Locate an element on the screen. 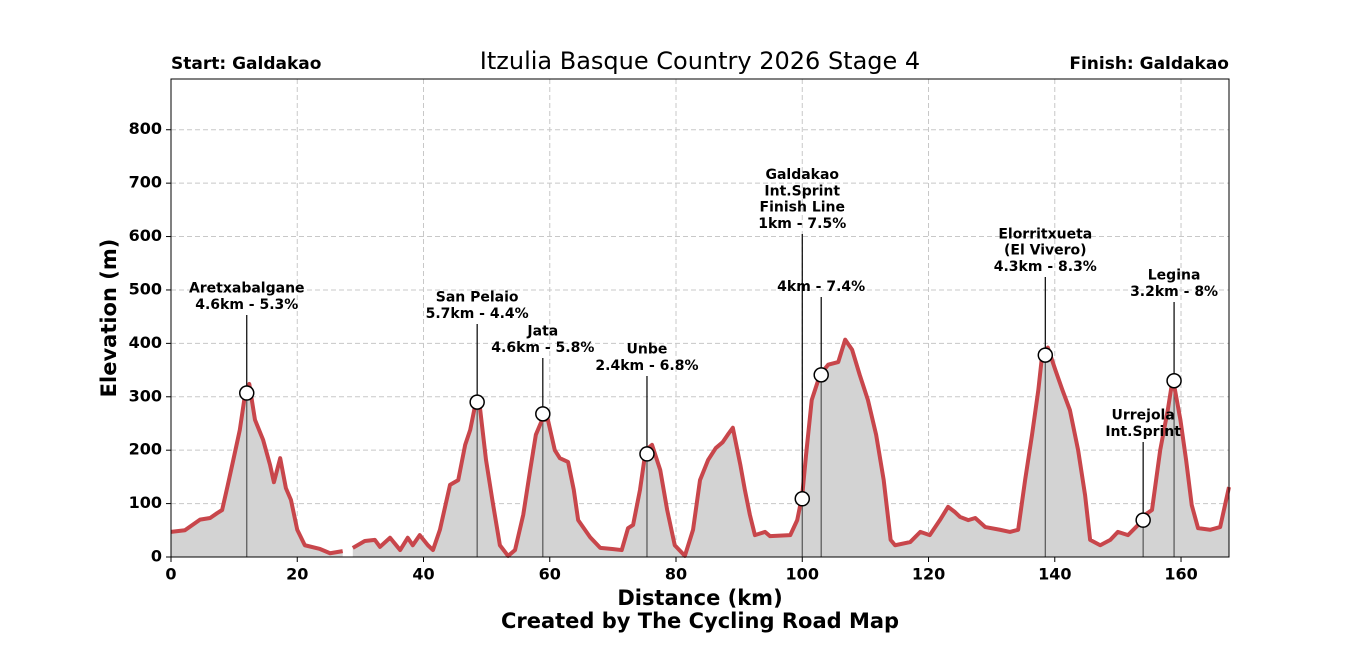 The height and width of the screenshot is (655, 1366). y-tick-label: 700 is located at coordinates (145, 182).